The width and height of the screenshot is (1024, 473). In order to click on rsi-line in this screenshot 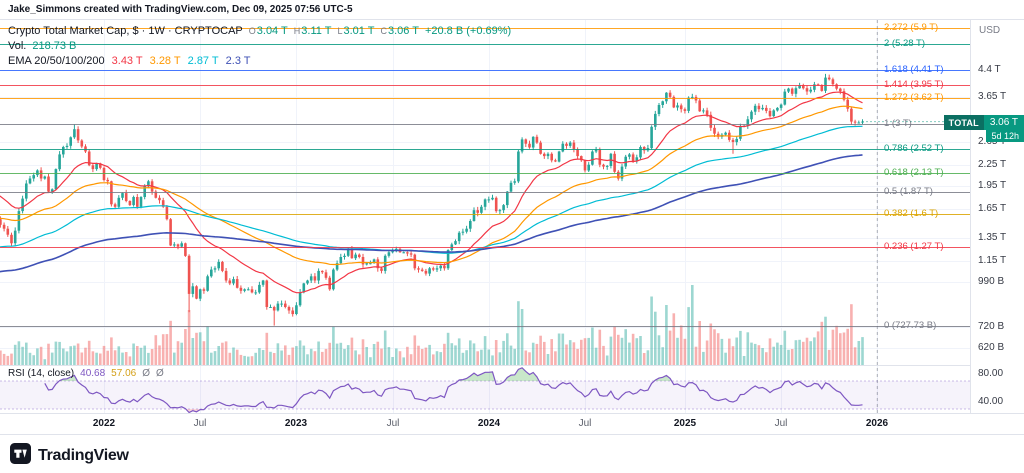, I will do `click(453, 390)`.